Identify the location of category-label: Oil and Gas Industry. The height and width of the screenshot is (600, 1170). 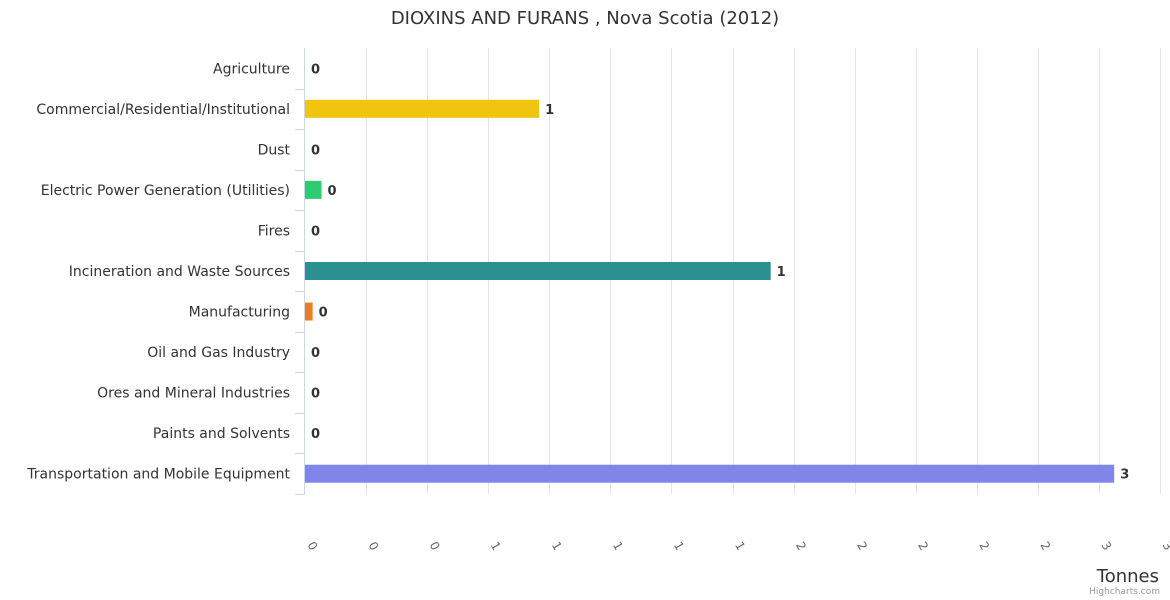
(218, 353).